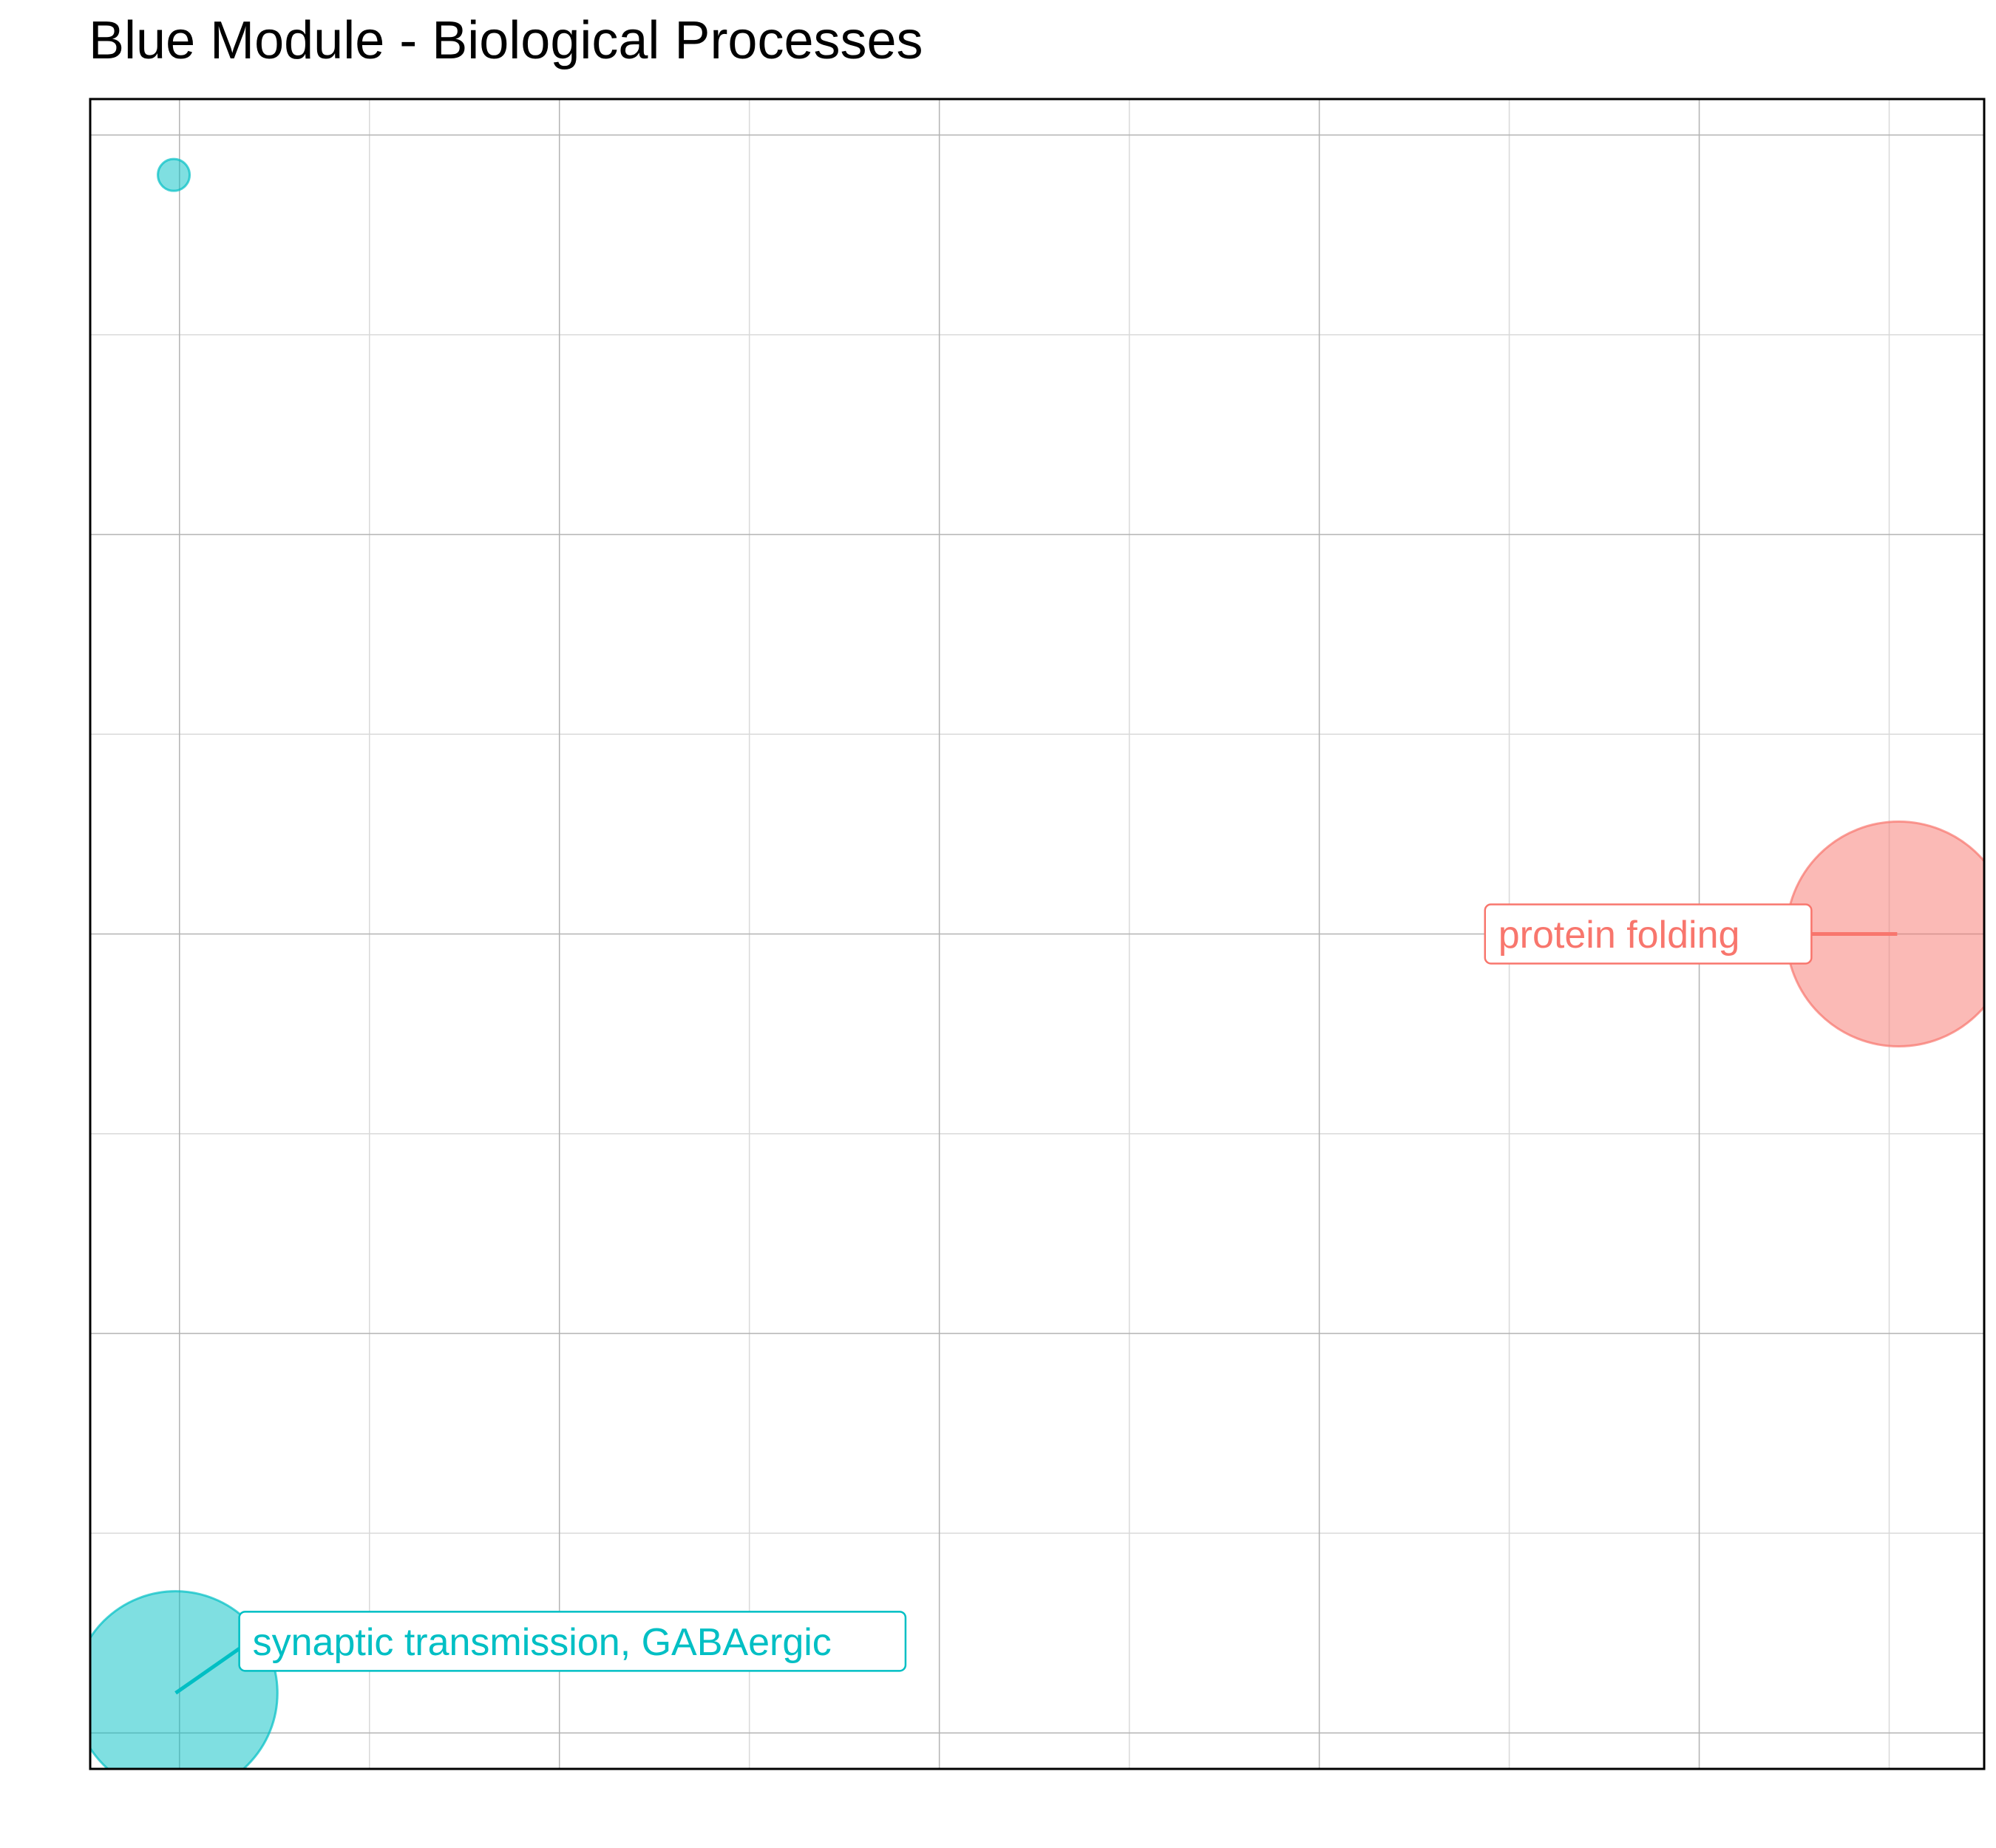 The image size is (1996, 1848). I want to click on point-label: synaptic transmission, GABAergic, so click(542, 1643).